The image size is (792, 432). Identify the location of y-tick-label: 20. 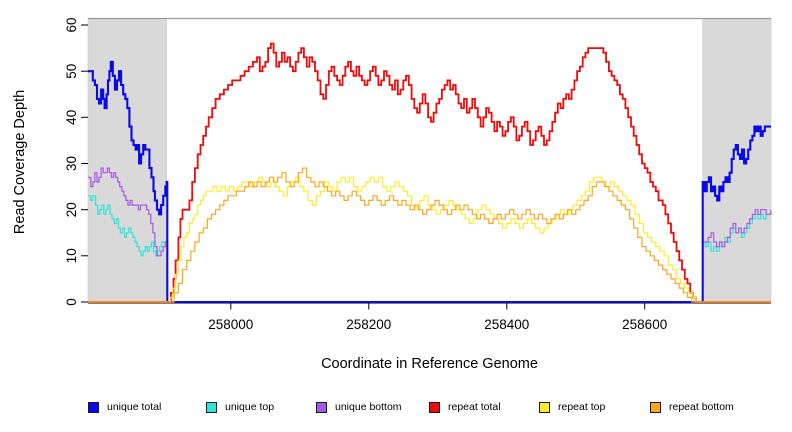
(71, 209).